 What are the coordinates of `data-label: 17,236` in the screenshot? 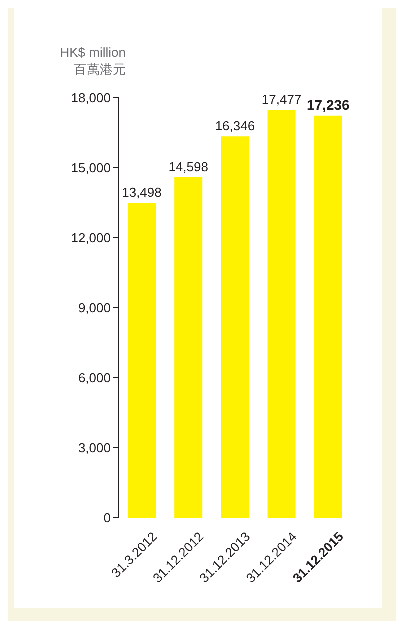 It's located at (328, 104).